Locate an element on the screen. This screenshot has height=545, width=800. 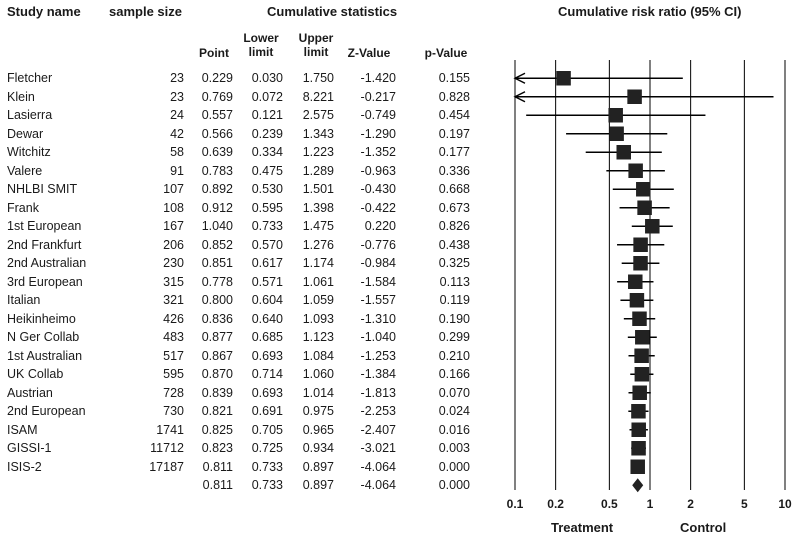
sample-size: 91 is located at coordinates (177, 170).